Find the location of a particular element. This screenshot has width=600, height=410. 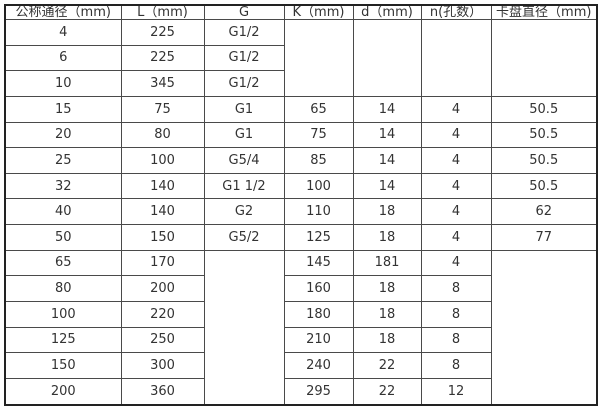

table-cell: 220 is located at coordinates (162, 314).